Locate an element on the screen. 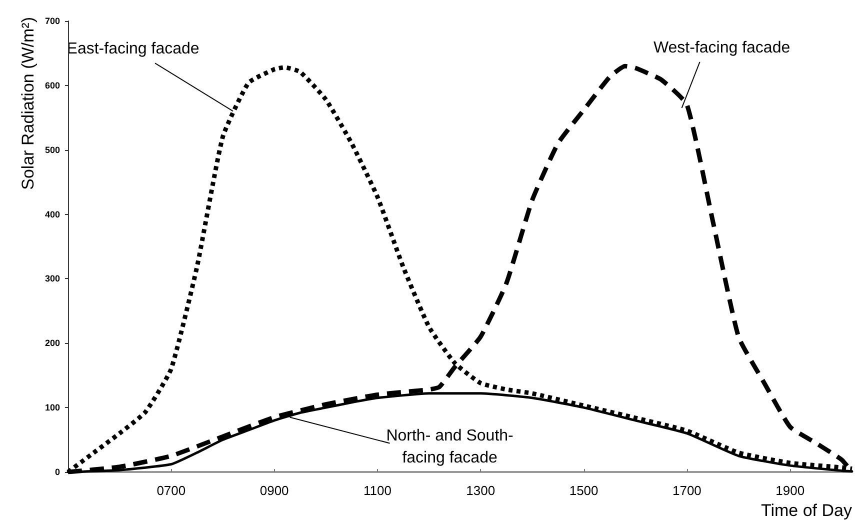 Image resolution: width=855 pixels, height=529 pixels. annotation: East-facing facade is located at coordinates (133, 49).